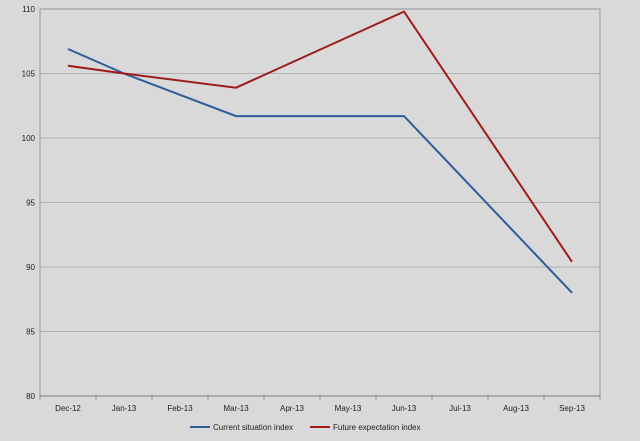 This screenshot has height=441, width=640. I want to click on y-tick-label: 100, so click(29, 138).